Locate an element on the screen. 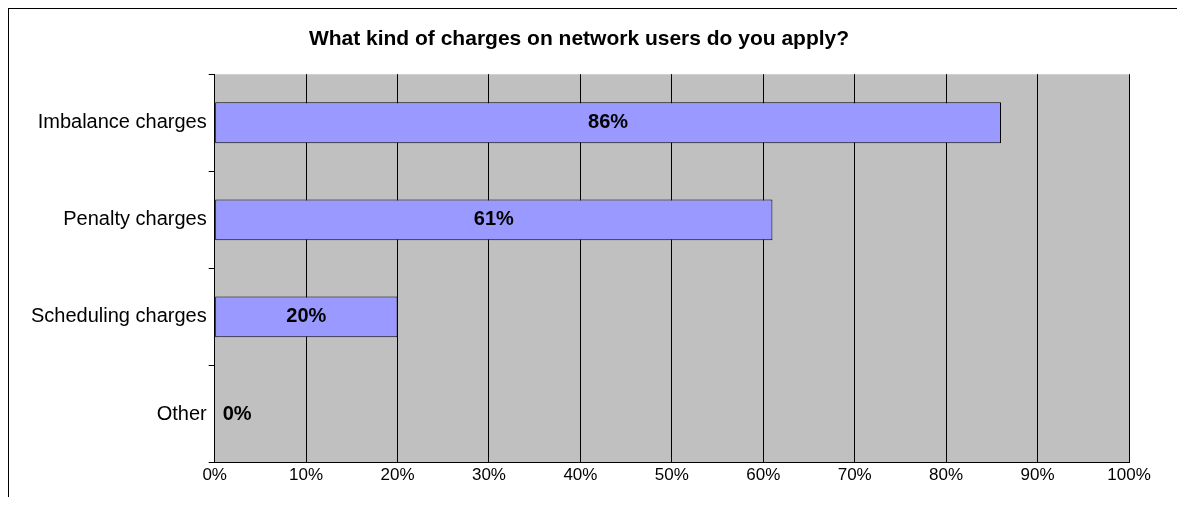  x-tick-label: 50% is located at coordinates (671, 475).